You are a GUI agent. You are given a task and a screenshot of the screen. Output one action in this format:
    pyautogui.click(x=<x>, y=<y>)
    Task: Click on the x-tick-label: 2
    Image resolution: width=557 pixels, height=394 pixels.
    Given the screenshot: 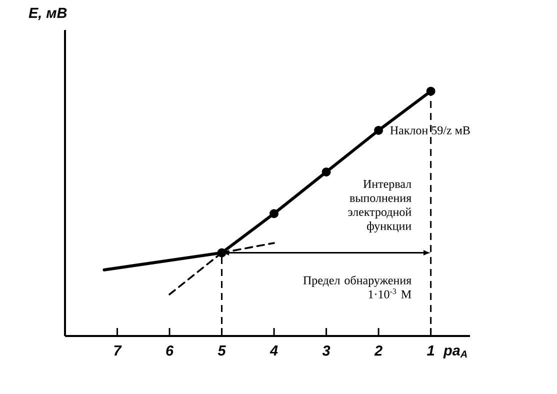 What is the action you would take?
    pyautogui.click(x=378, y=351)
    